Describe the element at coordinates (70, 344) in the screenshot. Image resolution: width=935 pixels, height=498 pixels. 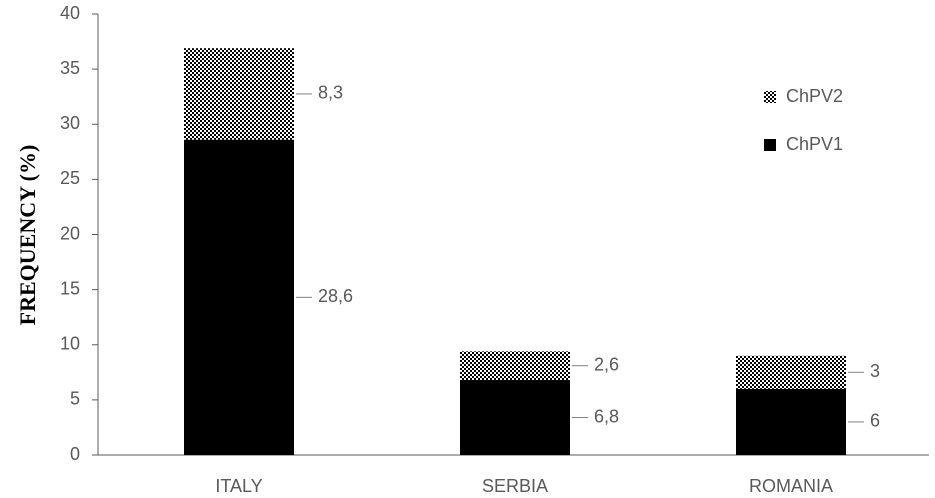
I see `y-tick-label: 10` at that location.